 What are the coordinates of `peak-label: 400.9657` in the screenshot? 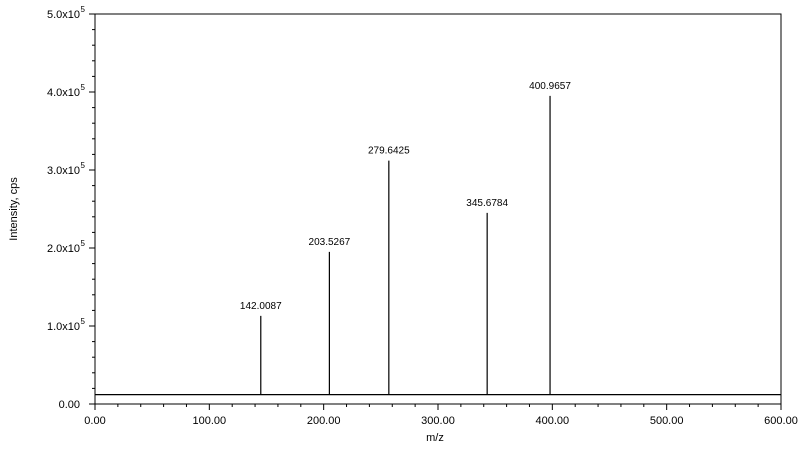 It's located at (550, 86).